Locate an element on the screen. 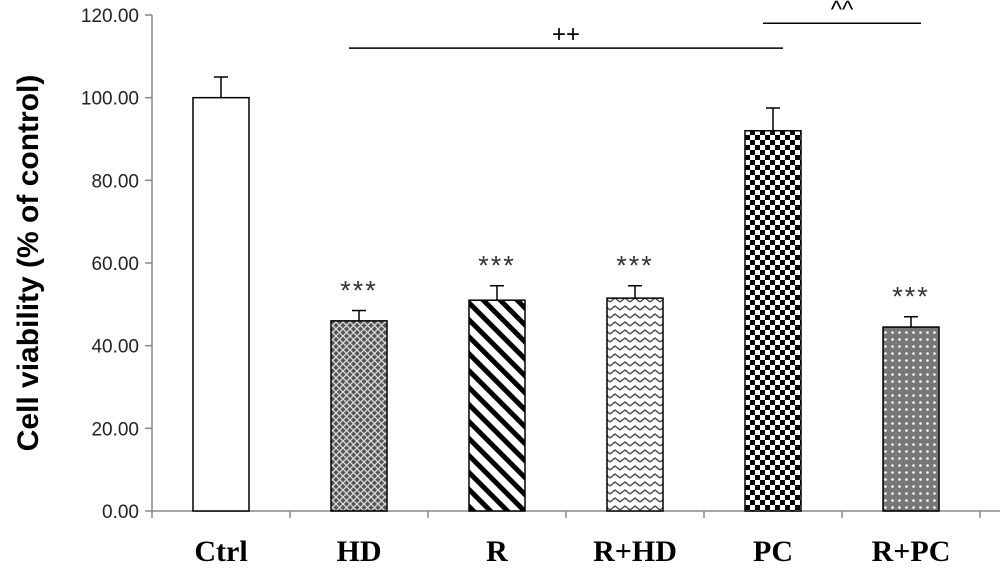 The width and height of the screenshot is (1000, 568). y-tick-label: 40.00 is located at coordinates (115, 347).